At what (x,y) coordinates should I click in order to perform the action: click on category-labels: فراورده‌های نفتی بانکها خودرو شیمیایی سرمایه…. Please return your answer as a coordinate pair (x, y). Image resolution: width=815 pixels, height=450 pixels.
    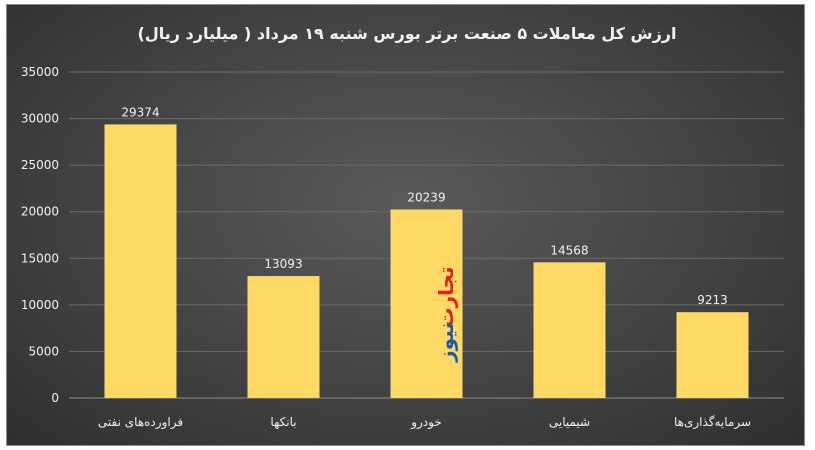
    Looking at the image, I should click on (424, 422).